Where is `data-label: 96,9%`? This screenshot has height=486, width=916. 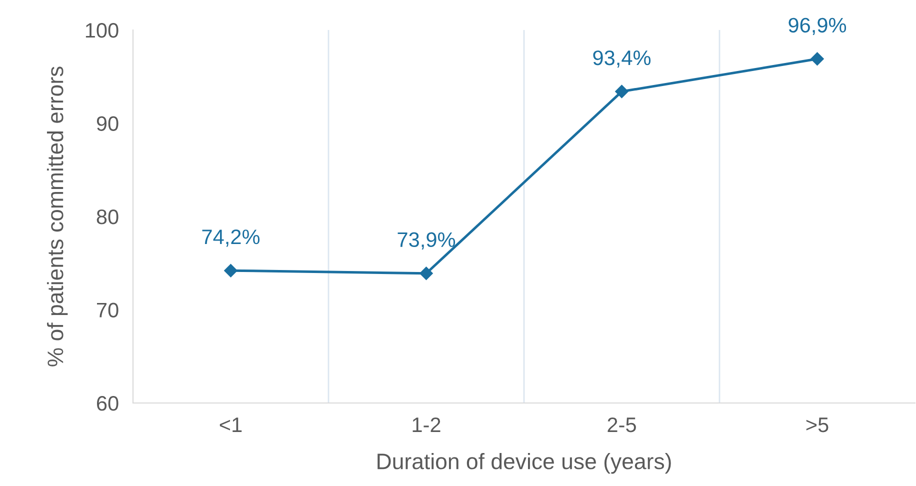 data-label: 96,9% is located at coordinates (817, 27).